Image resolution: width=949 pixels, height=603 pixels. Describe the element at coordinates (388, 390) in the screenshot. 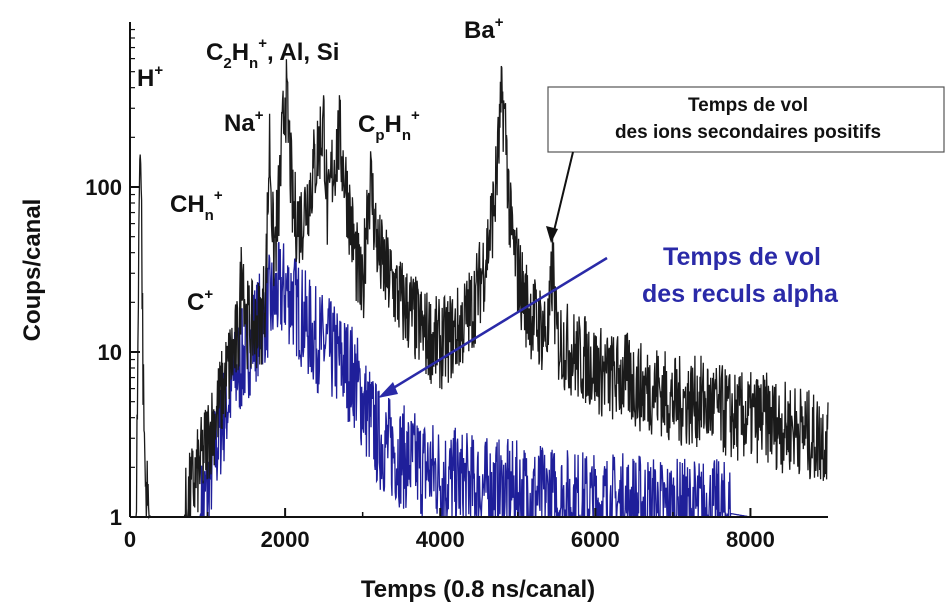

I see `tof-alpha-arrowhead` at that location.